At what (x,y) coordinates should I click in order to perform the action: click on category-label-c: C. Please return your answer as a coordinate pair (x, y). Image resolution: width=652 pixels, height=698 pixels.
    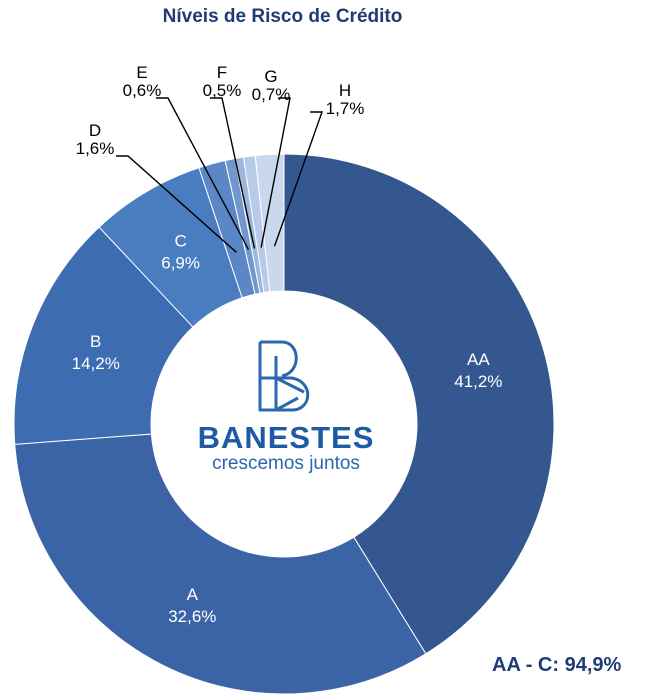
    Looking at the image, I should click on (180, 240).